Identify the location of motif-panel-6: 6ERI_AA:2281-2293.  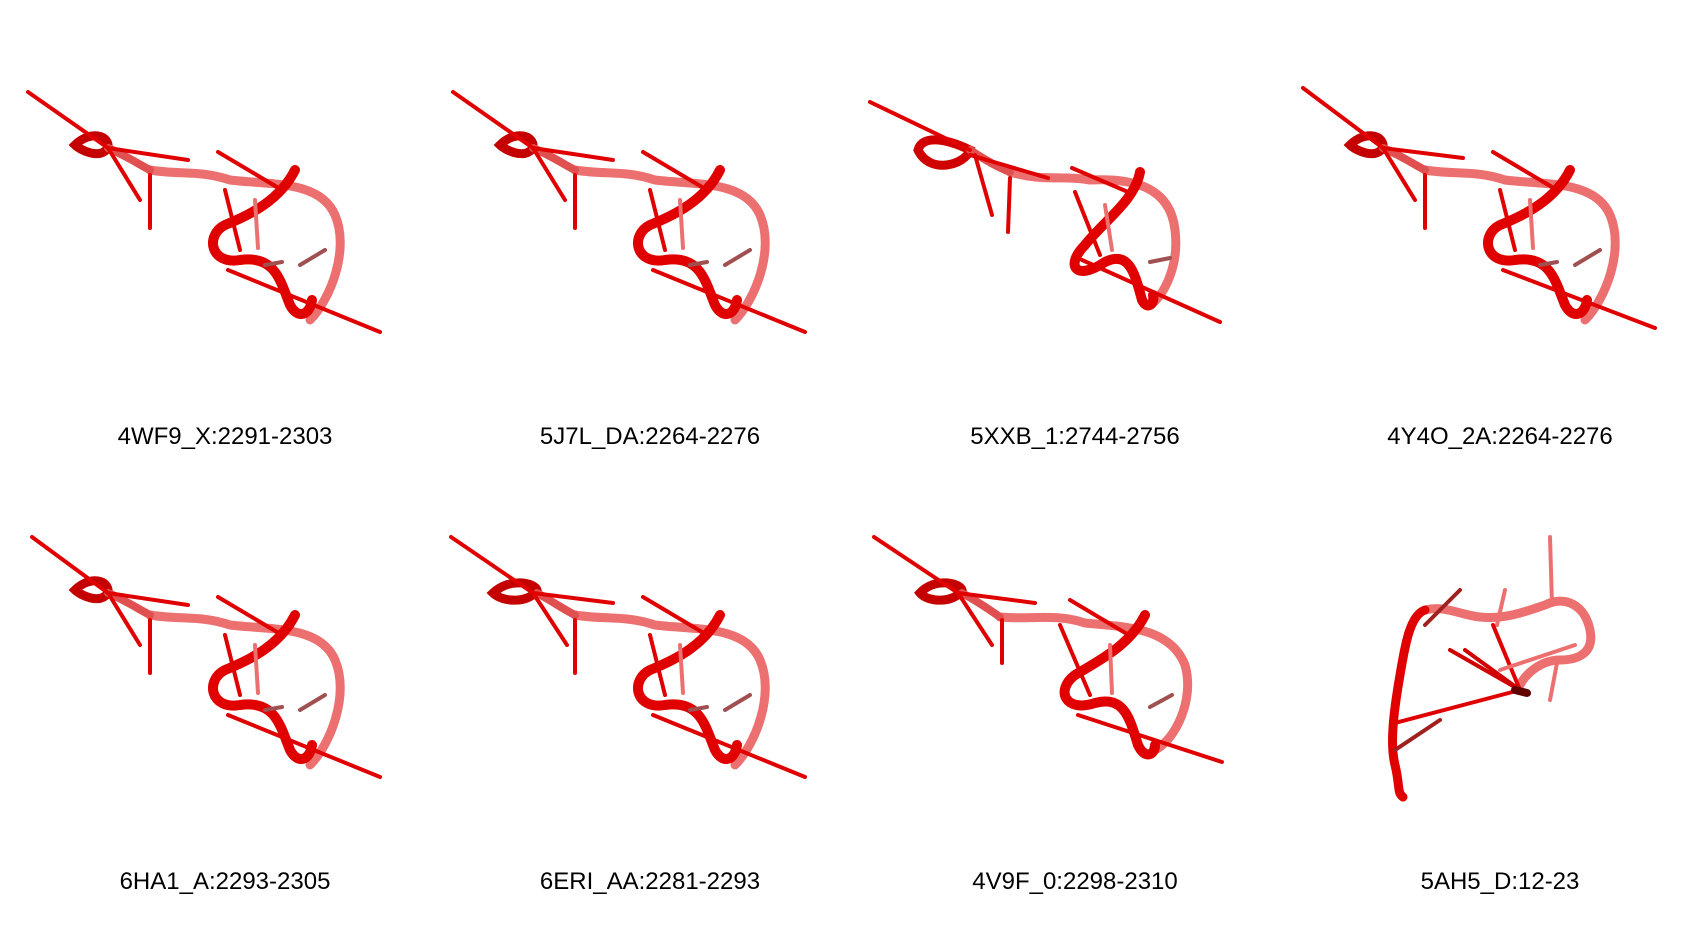
(637, 670).